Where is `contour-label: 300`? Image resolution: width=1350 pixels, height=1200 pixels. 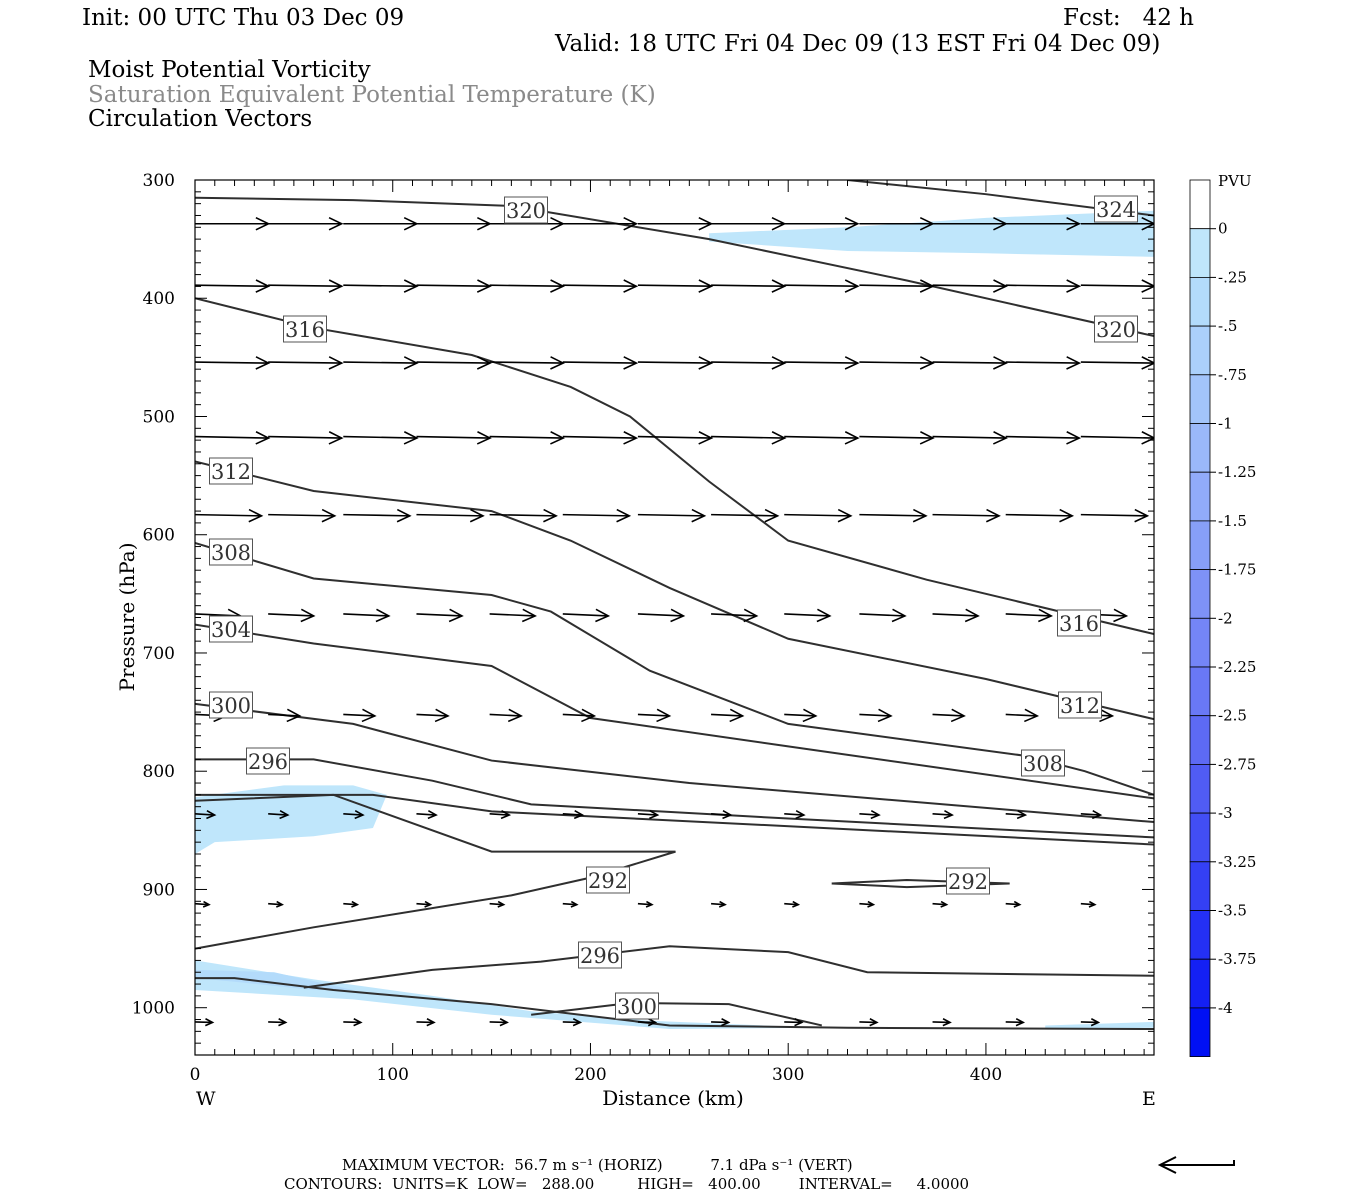
contour-label: 300 is located at coordinates (231, 706).